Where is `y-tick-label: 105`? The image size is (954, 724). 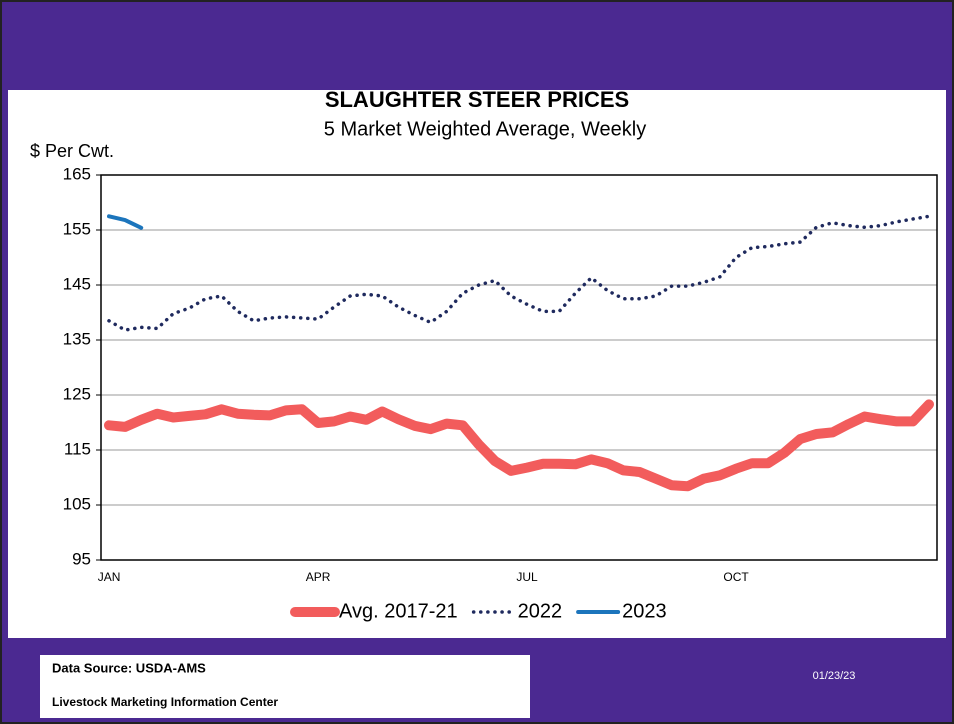 y-tick-label: 105 is located at coordinates (77, 503).